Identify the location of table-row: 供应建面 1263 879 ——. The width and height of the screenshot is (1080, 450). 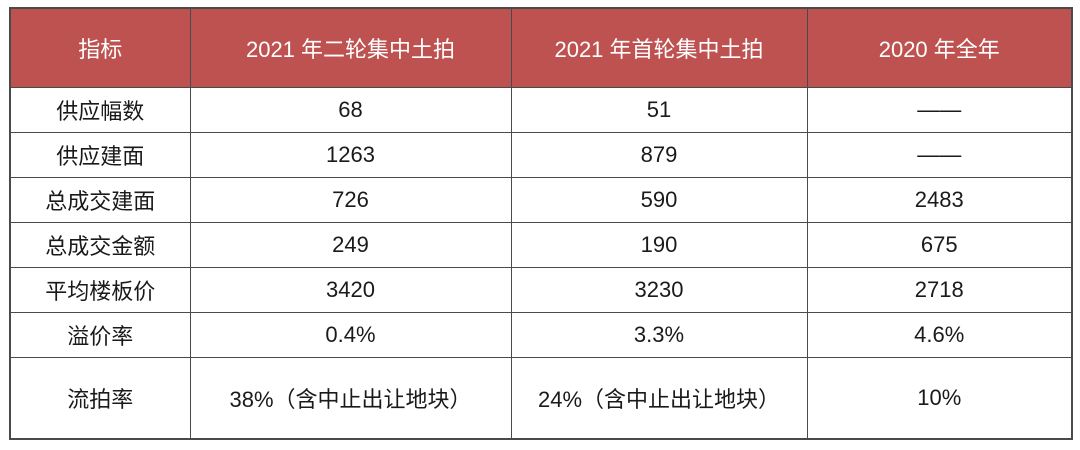
(541, 154).